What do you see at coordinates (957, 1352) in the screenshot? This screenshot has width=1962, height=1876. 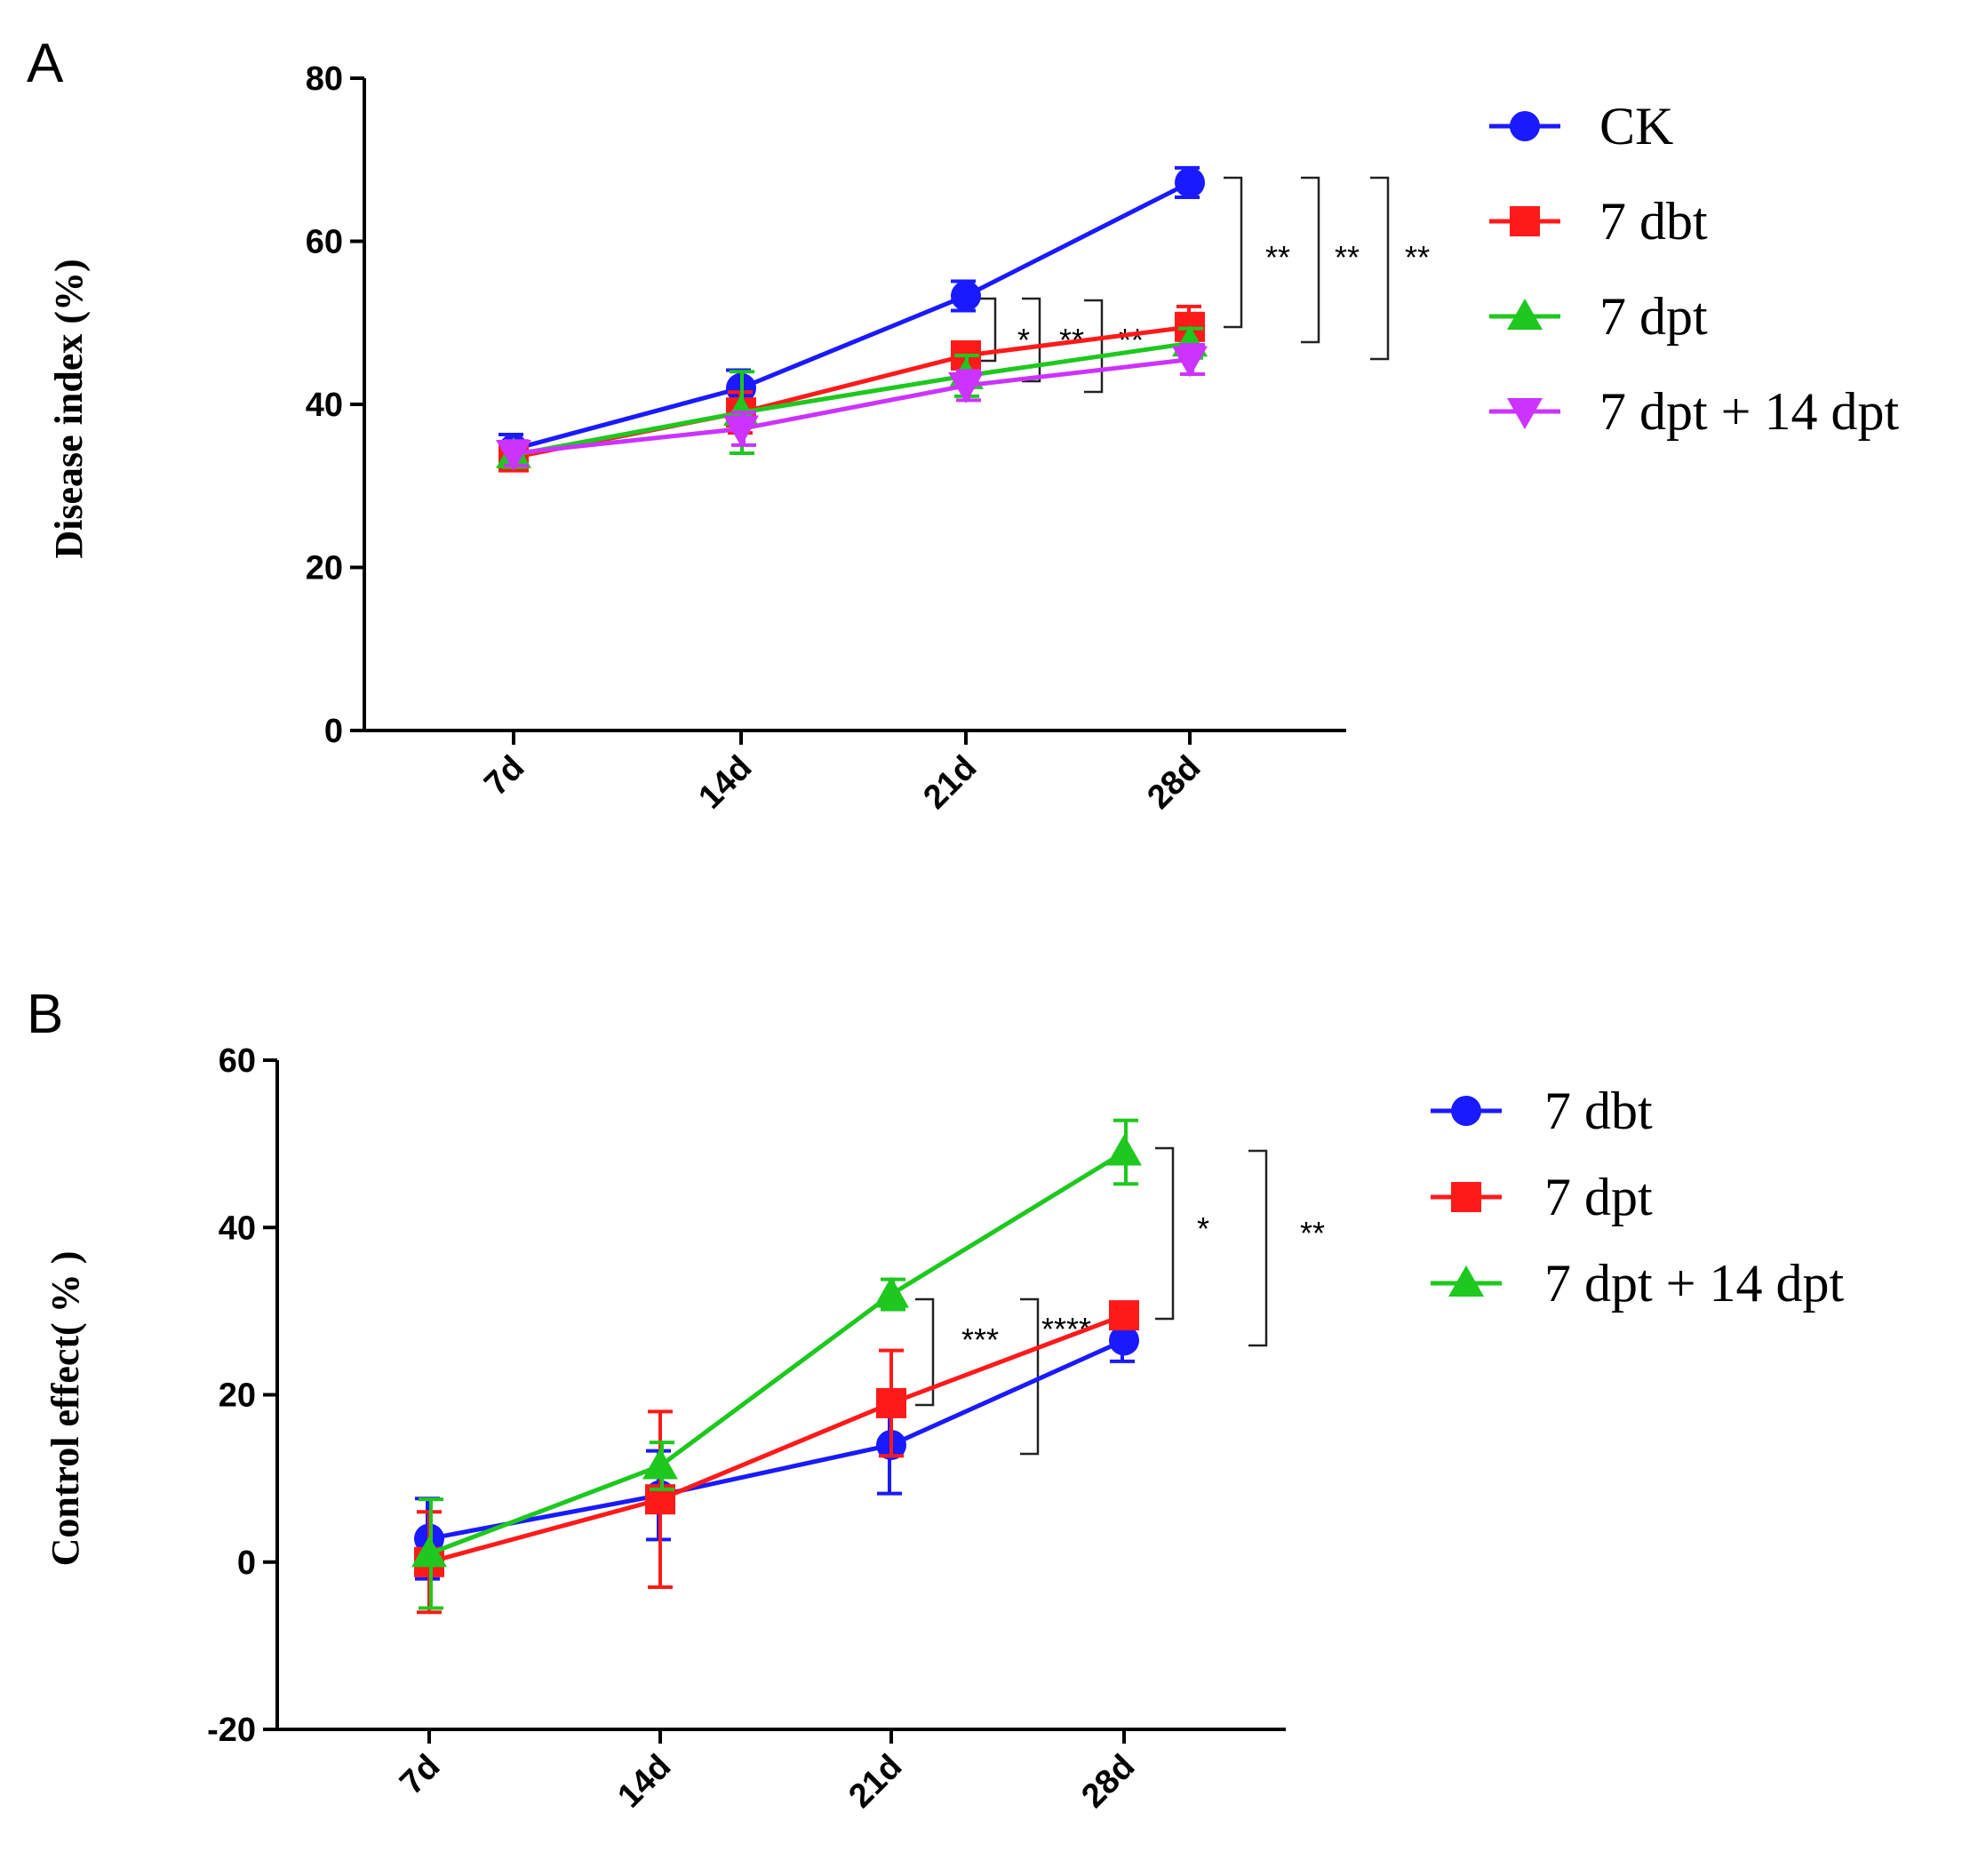 I see `significance-bracket: ***` at bounding box center [957, 1352].